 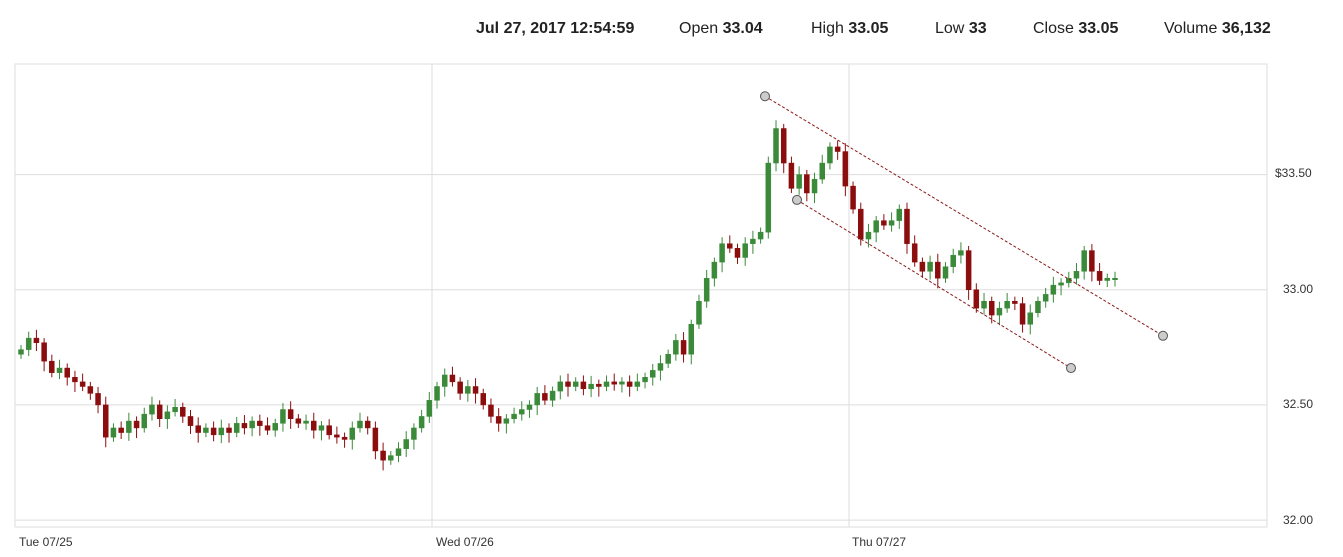 What do you see at coordinates (555, 28) in the screenshot?
I see `quote-timestamp: Jul 27, 2017 12:54:59` at bounding box center [555, 28].